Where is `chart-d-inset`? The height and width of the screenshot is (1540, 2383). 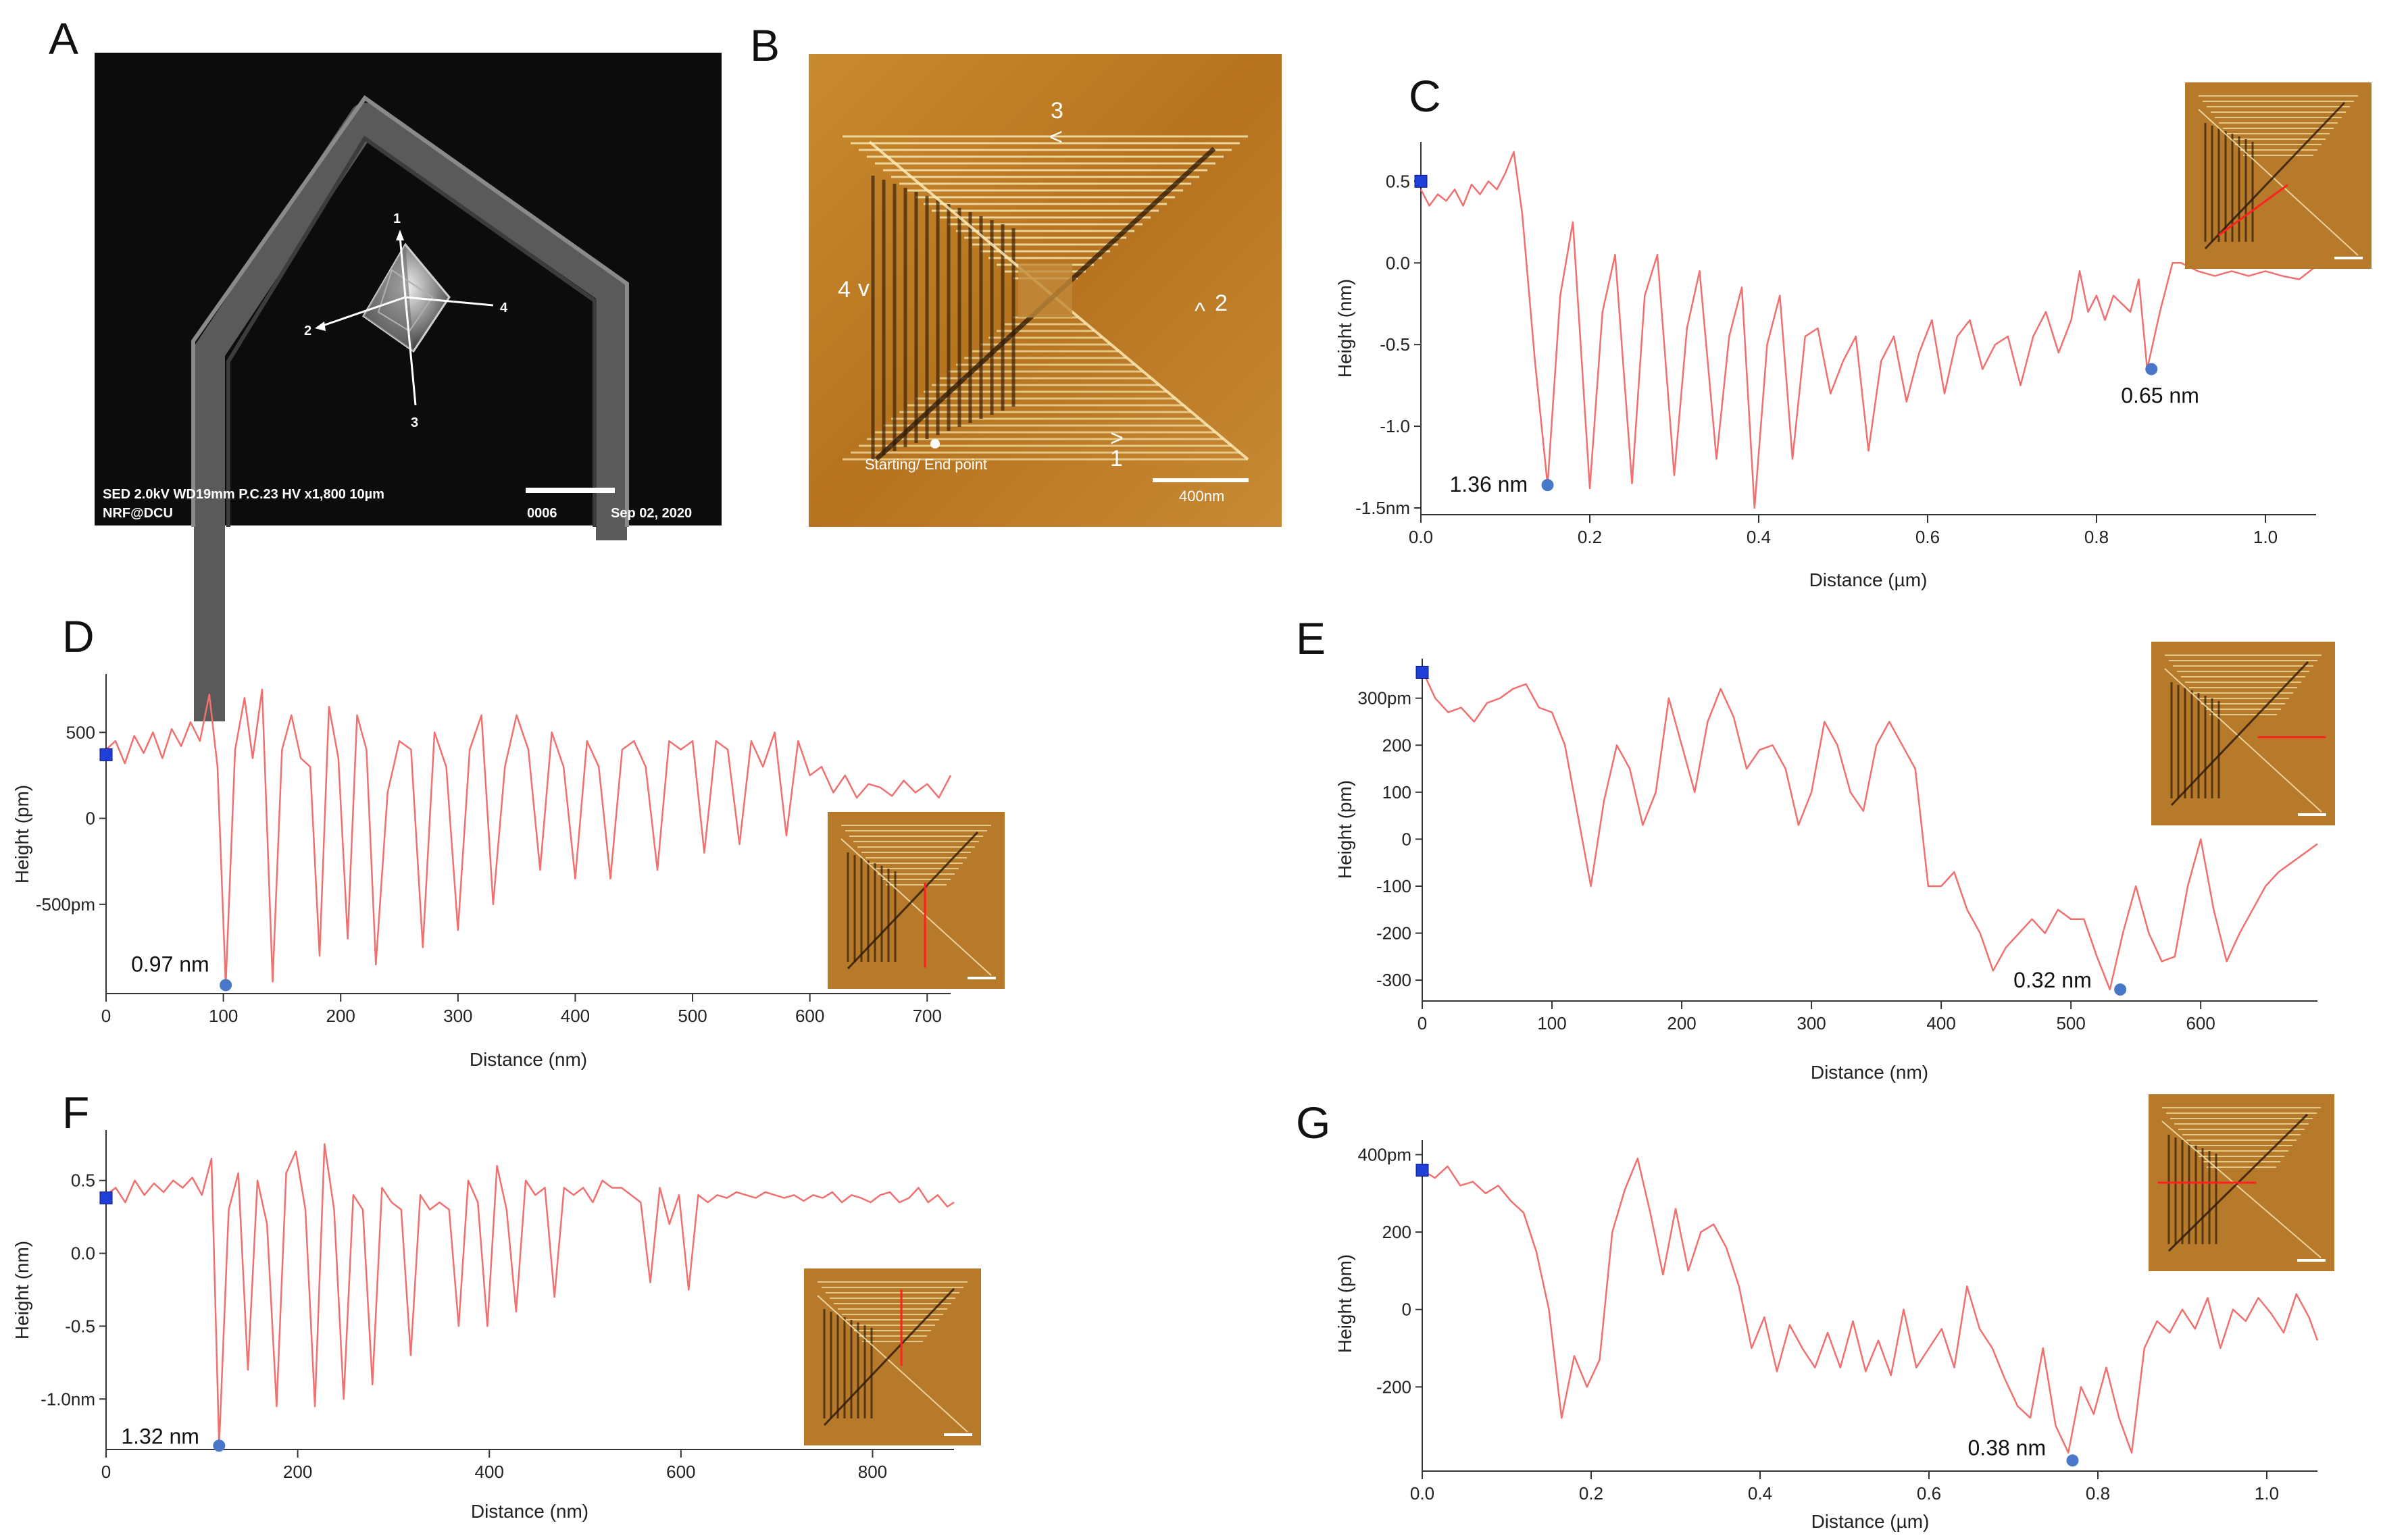 chart-d-inset is located at coordinates (916, 900).